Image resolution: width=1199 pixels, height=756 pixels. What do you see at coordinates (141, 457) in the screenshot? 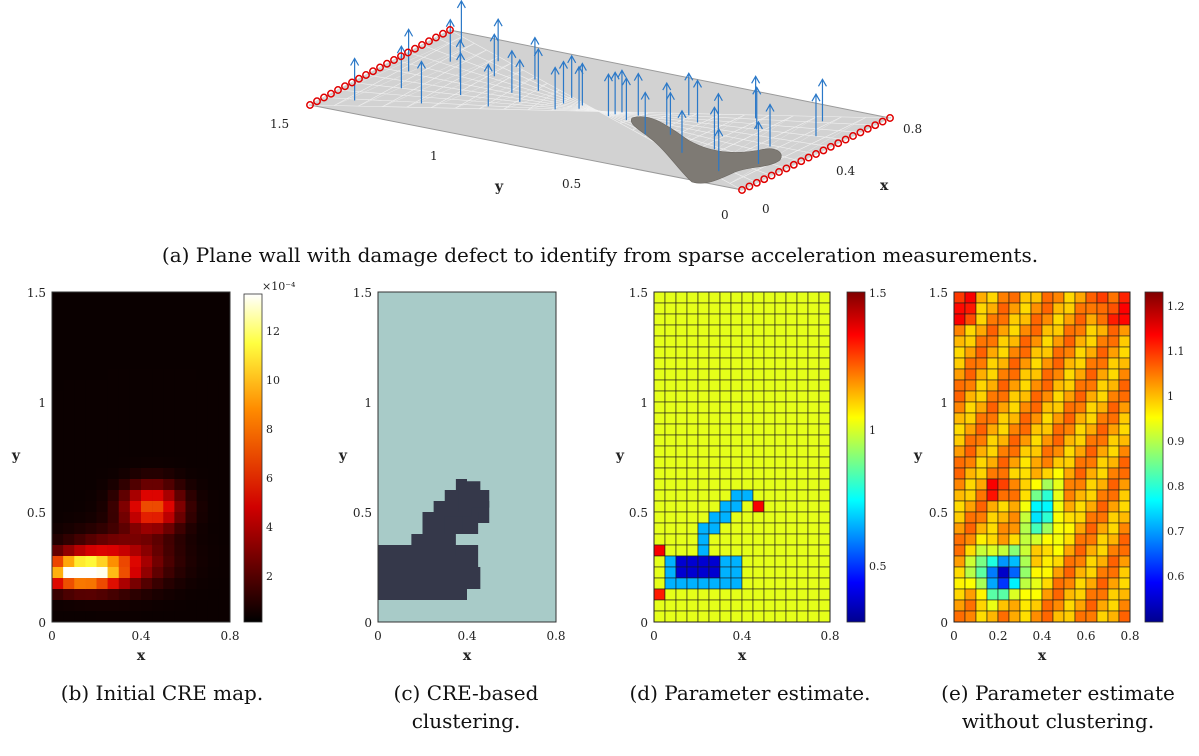
I see `panel-b-frame` at bounding box center [141, 457].